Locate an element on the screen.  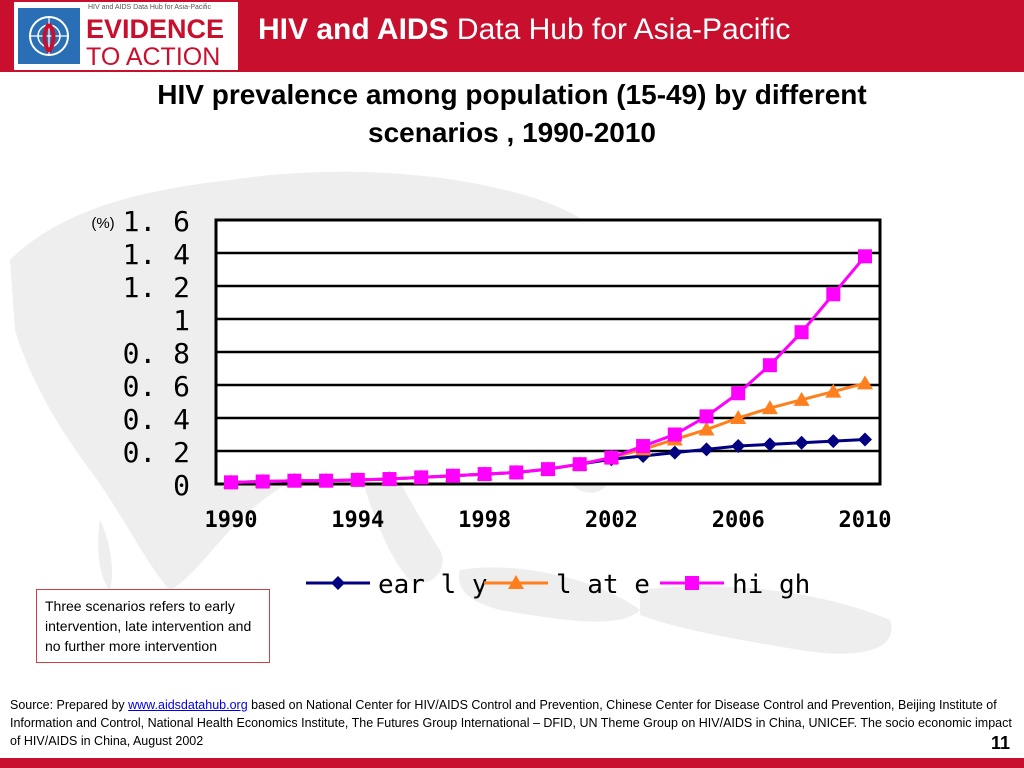
logo-action-text: TO ACTION is located at coordinates (153, 57).